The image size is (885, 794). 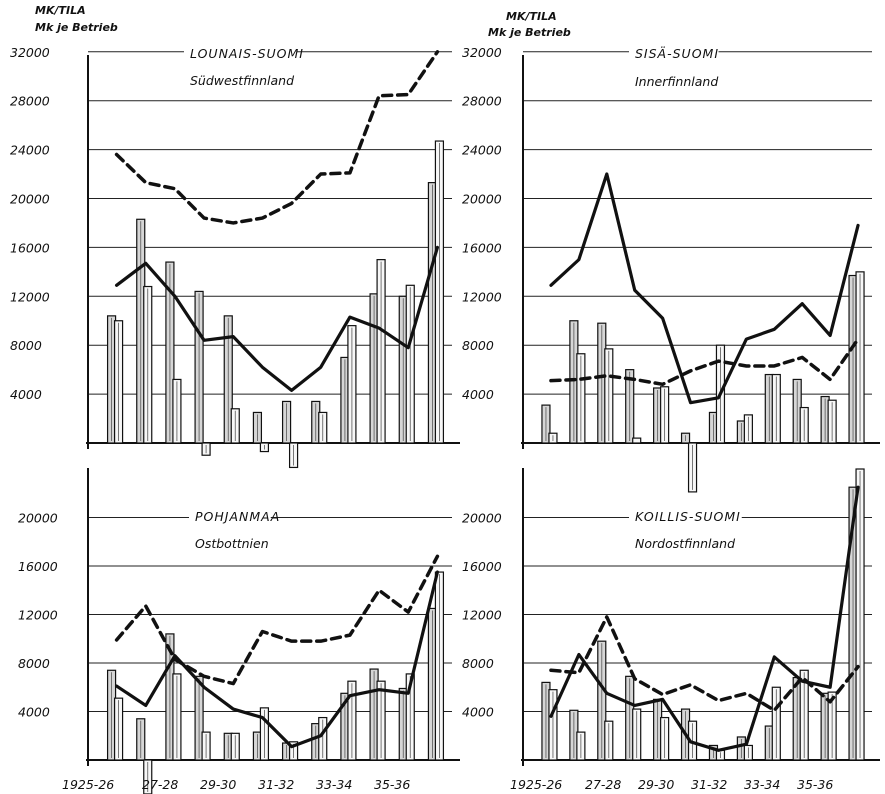 I want to click on panel-title: POHJANMAA, so click(x=237, y=516).